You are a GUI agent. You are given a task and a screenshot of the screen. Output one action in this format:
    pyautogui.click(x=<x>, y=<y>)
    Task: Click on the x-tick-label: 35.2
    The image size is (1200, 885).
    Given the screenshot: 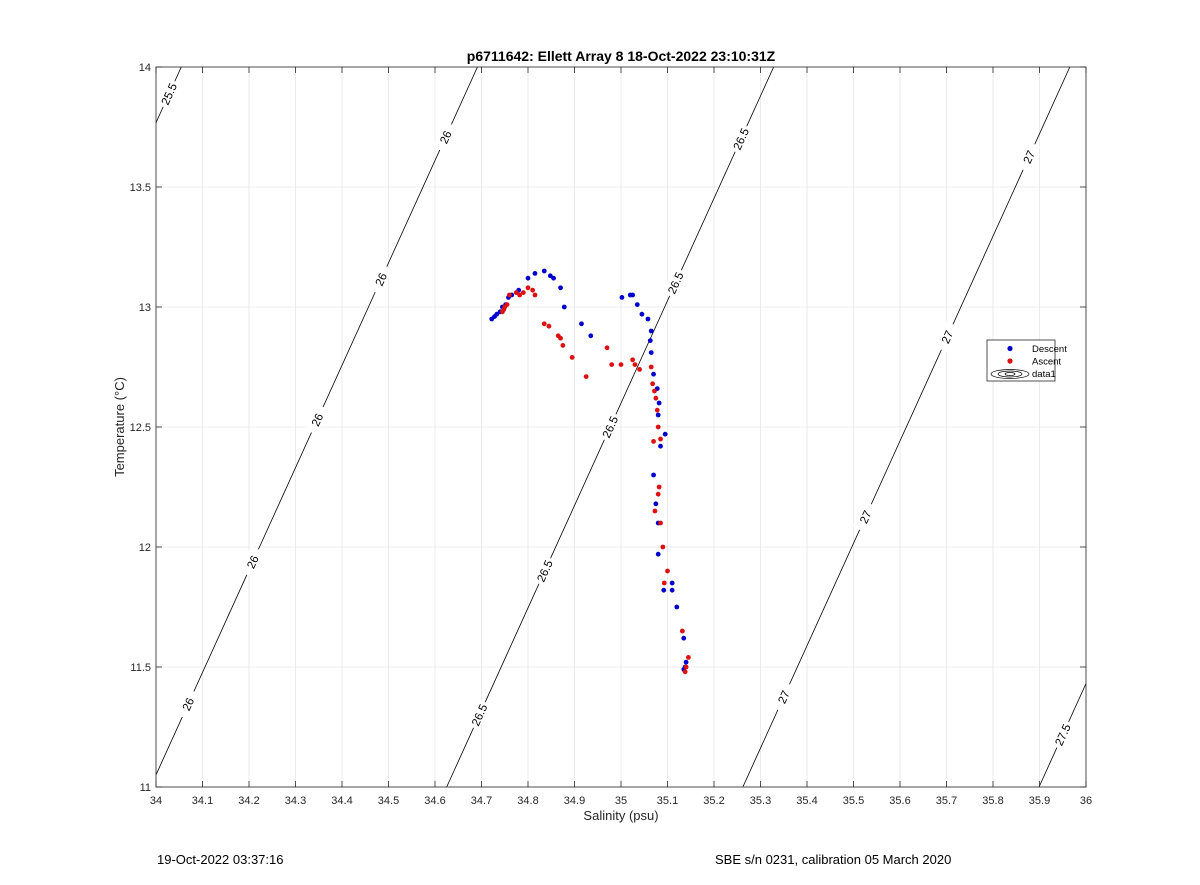 What is the action you would take?
    pyautogui.click(x=713, y=801)
    